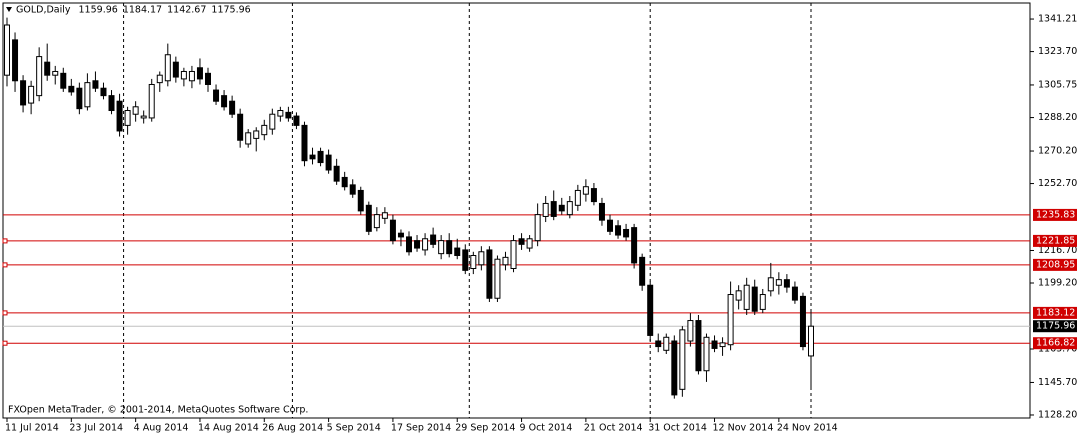 This screenshot has height=440, width=1077. What do you see at coordinates (32, 428) in the screenshot?
I see `x-tick-label: 11 Jul 2014` at bounding box center [32, 428].